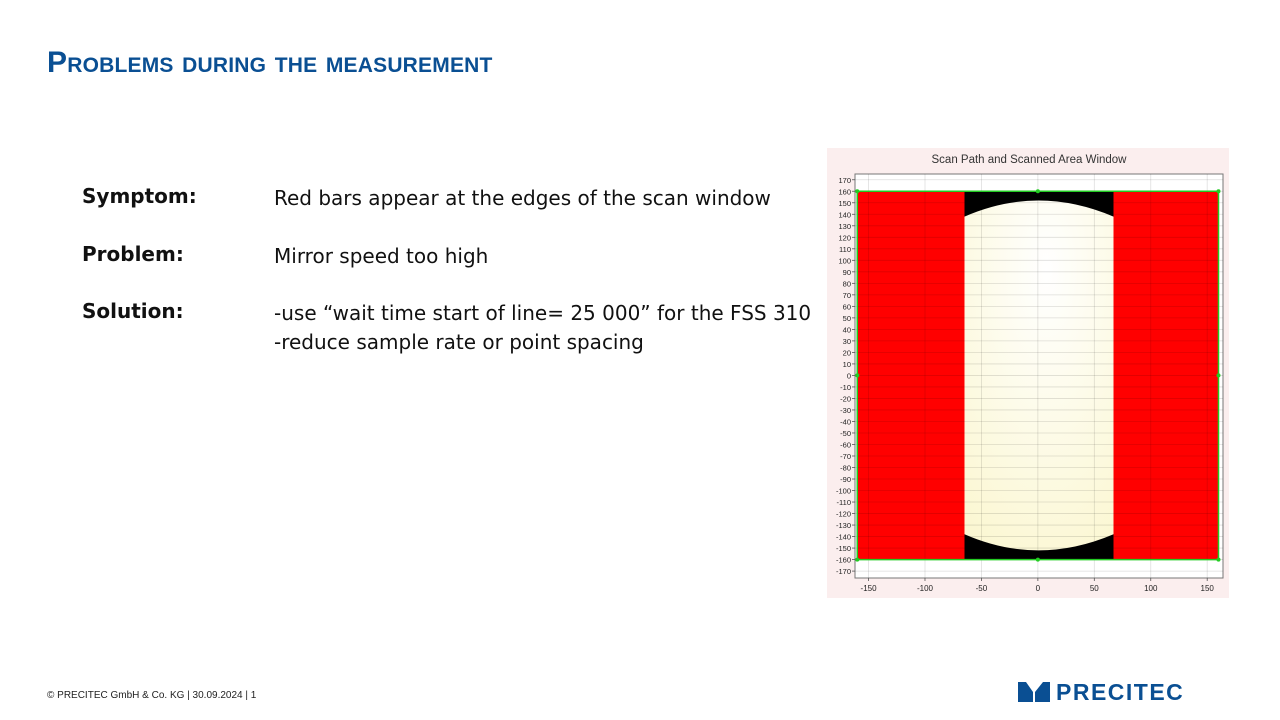  I want to click on solution-label: Solution:, so click(133, 311).